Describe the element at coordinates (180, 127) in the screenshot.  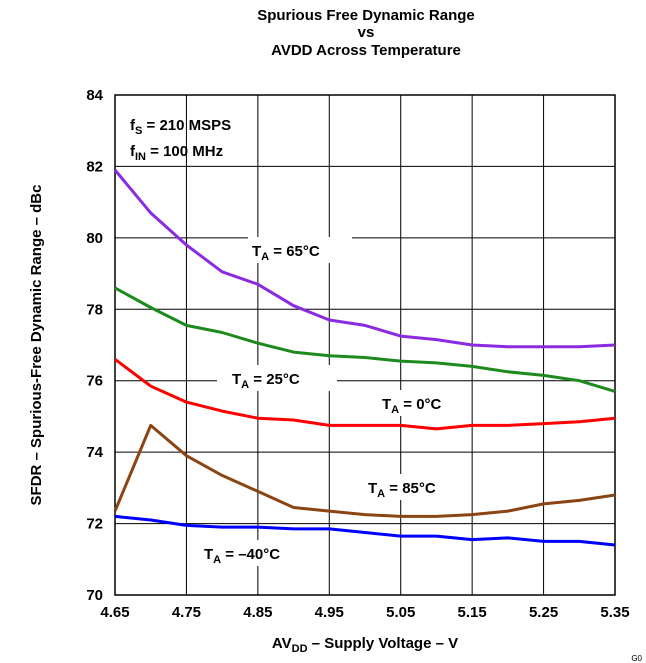
I see `condition-fs: fS = 210 MSPS` at that location.